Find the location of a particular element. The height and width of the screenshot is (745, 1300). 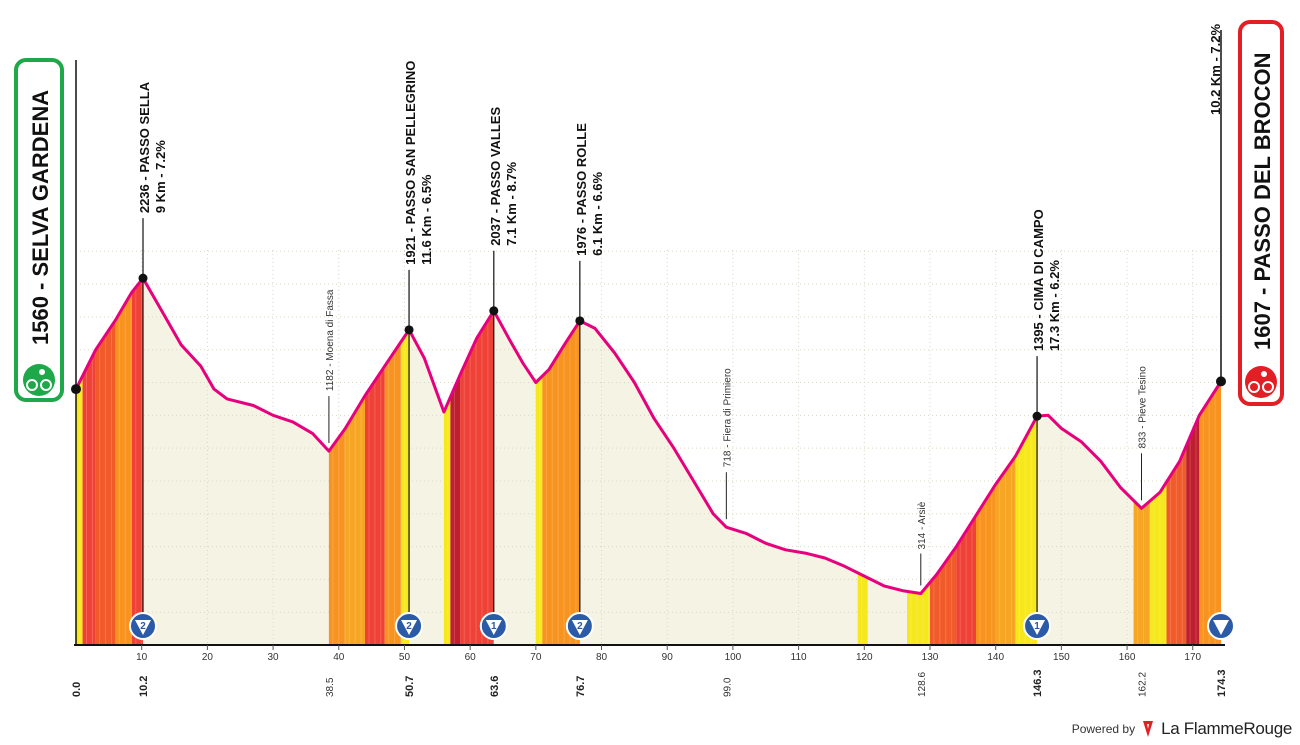

x-tick-label: 20 is located at coordinates (208, 657).